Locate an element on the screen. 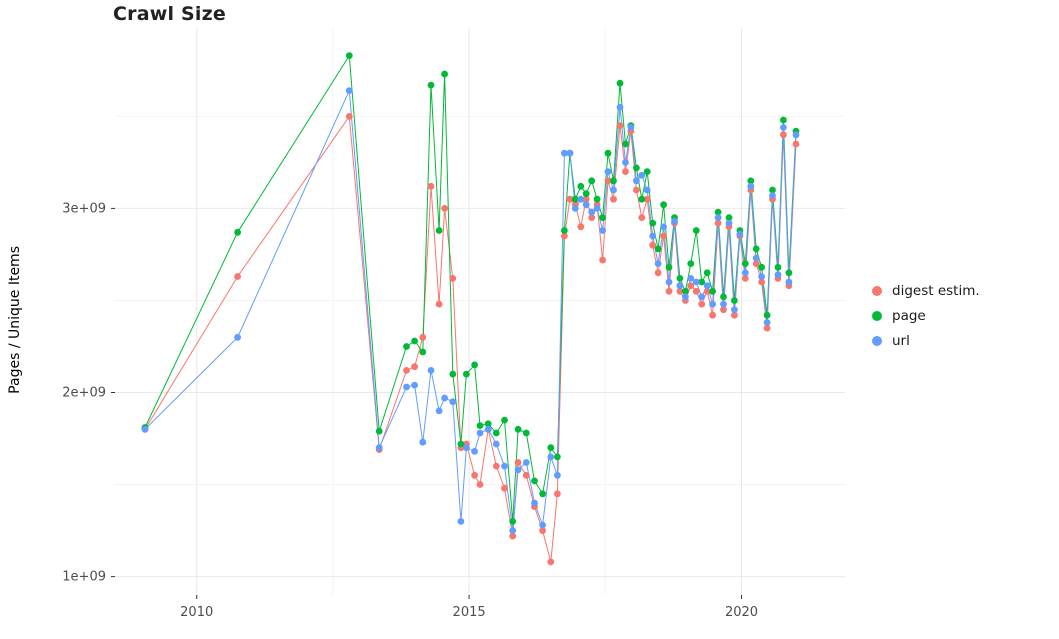 This screenshot has width=1059, height=639. svg-text: 2e+09 is located at coordinates (84, 393).